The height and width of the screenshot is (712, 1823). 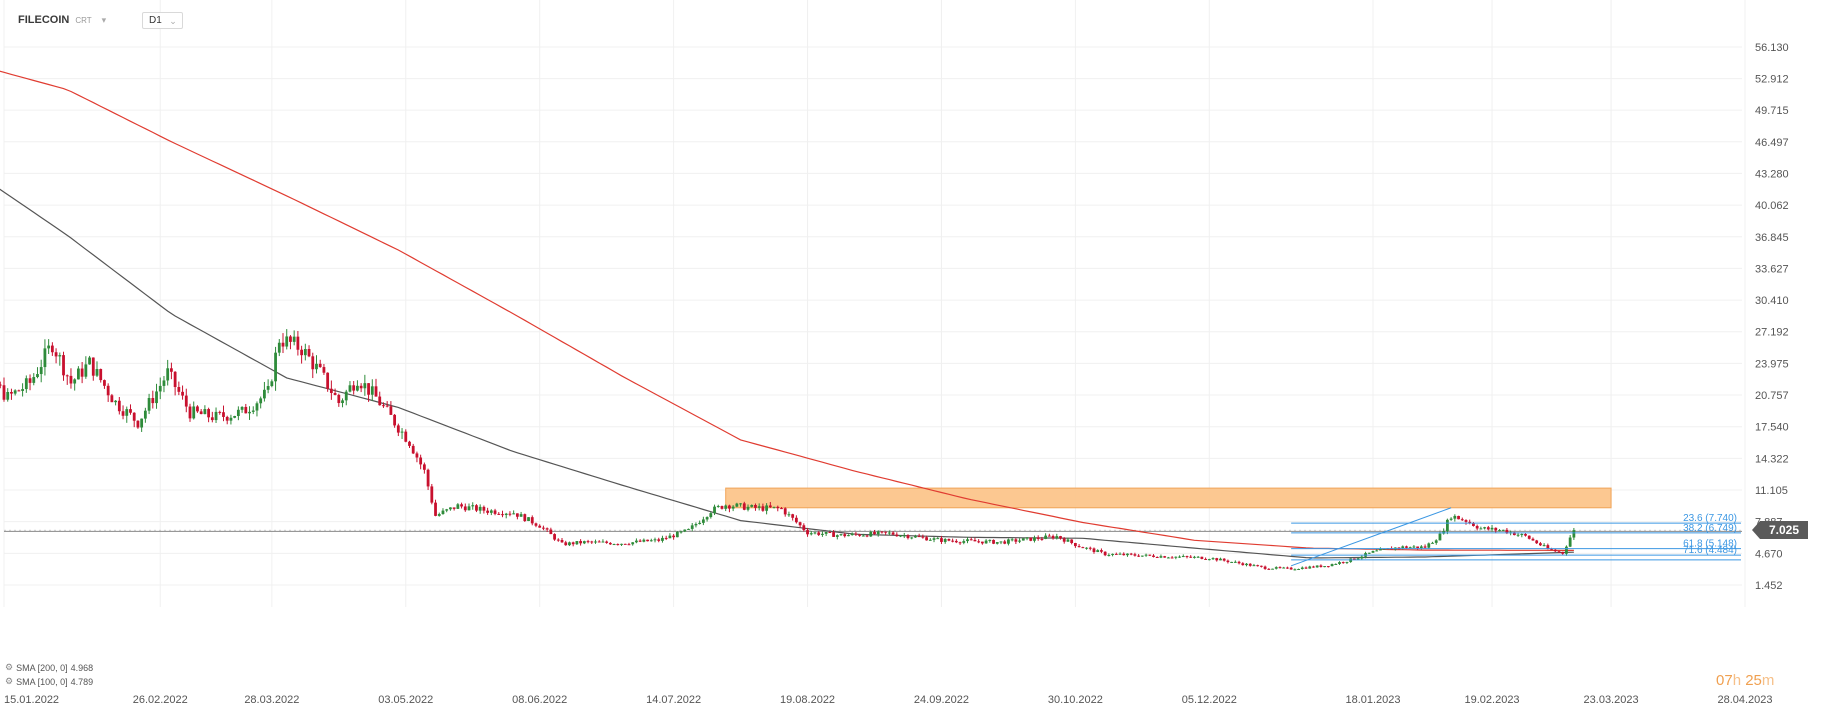 What do you see at coordinates (162, 20) in the screenshot?
I see `timeframe-select: D1 ⌄` at bounding box center [162, 20].